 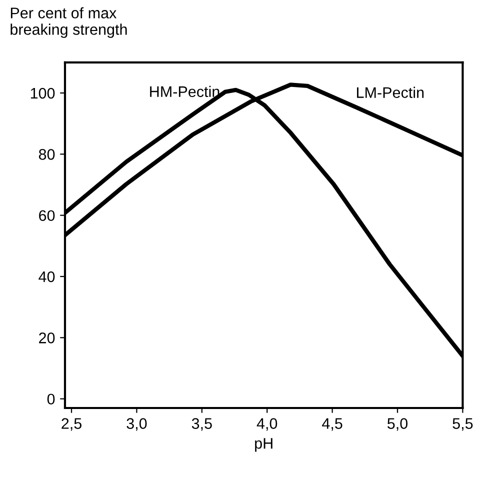 What do you see at coordinates (46, 276) in the screenshot?
I see `y-tick-label: 40` at bounding box center [46, 276].